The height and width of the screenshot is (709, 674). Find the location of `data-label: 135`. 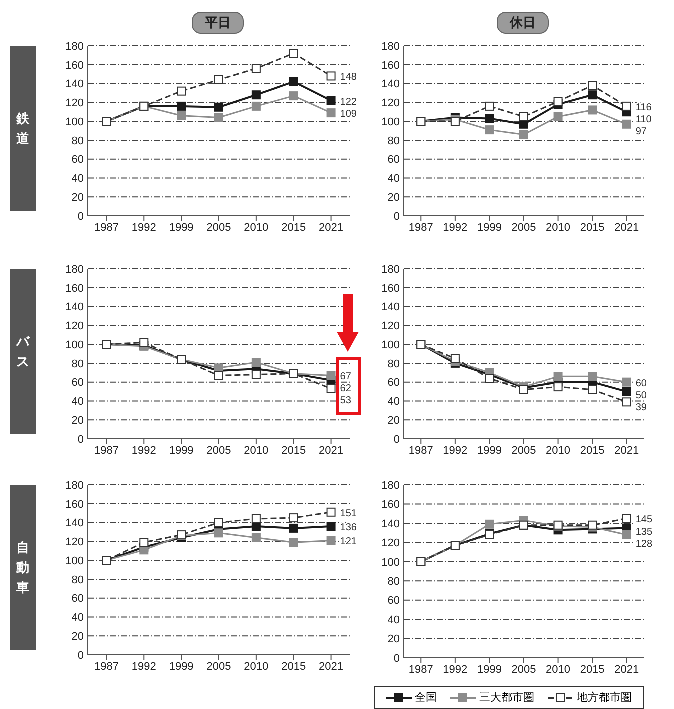

data-label: 135 is located at coordinates (644, 532).